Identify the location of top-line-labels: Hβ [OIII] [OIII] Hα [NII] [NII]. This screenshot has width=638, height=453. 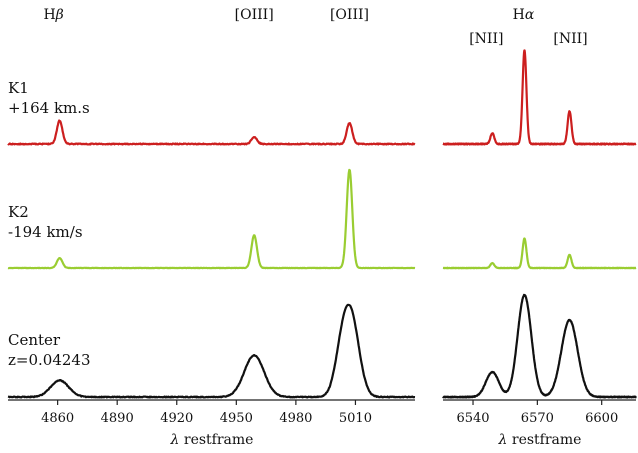
(315, 27).